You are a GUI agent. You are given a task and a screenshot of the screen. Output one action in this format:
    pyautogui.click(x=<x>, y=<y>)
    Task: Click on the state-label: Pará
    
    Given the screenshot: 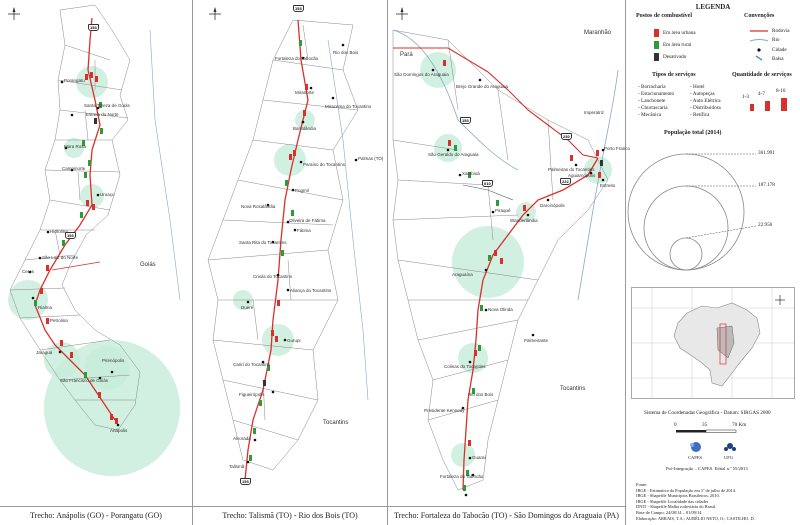 What is the action you would take?
    pyautogui.click(x=406, y=55)
    